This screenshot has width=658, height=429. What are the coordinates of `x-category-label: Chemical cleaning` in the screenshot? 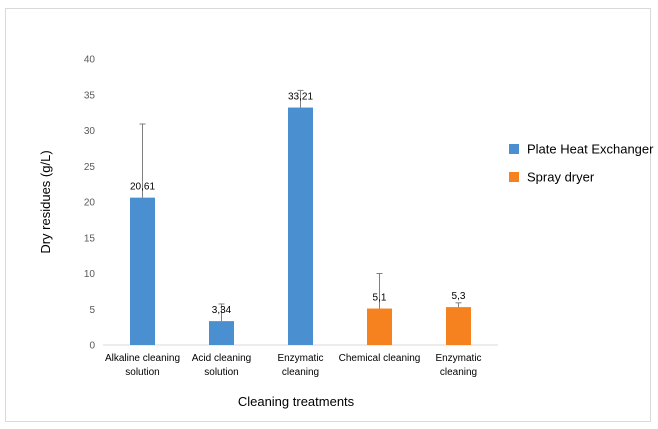 It's located at (380, 358).